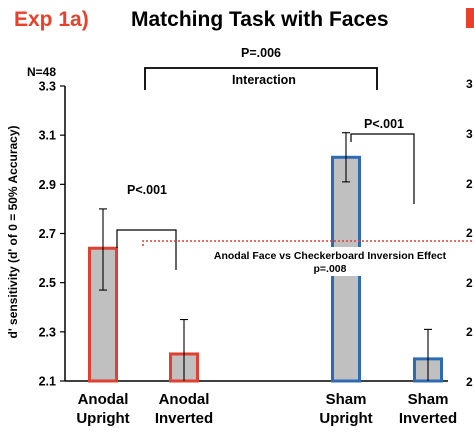 The height and width of the screenshot is (436, 474). What do you see at coordinates (13, 231) in the screenshot?
I see `y-axis-label: d' sensitivity (d' of 0 = 50% Accuracy)` at bounding box center [13, 231].